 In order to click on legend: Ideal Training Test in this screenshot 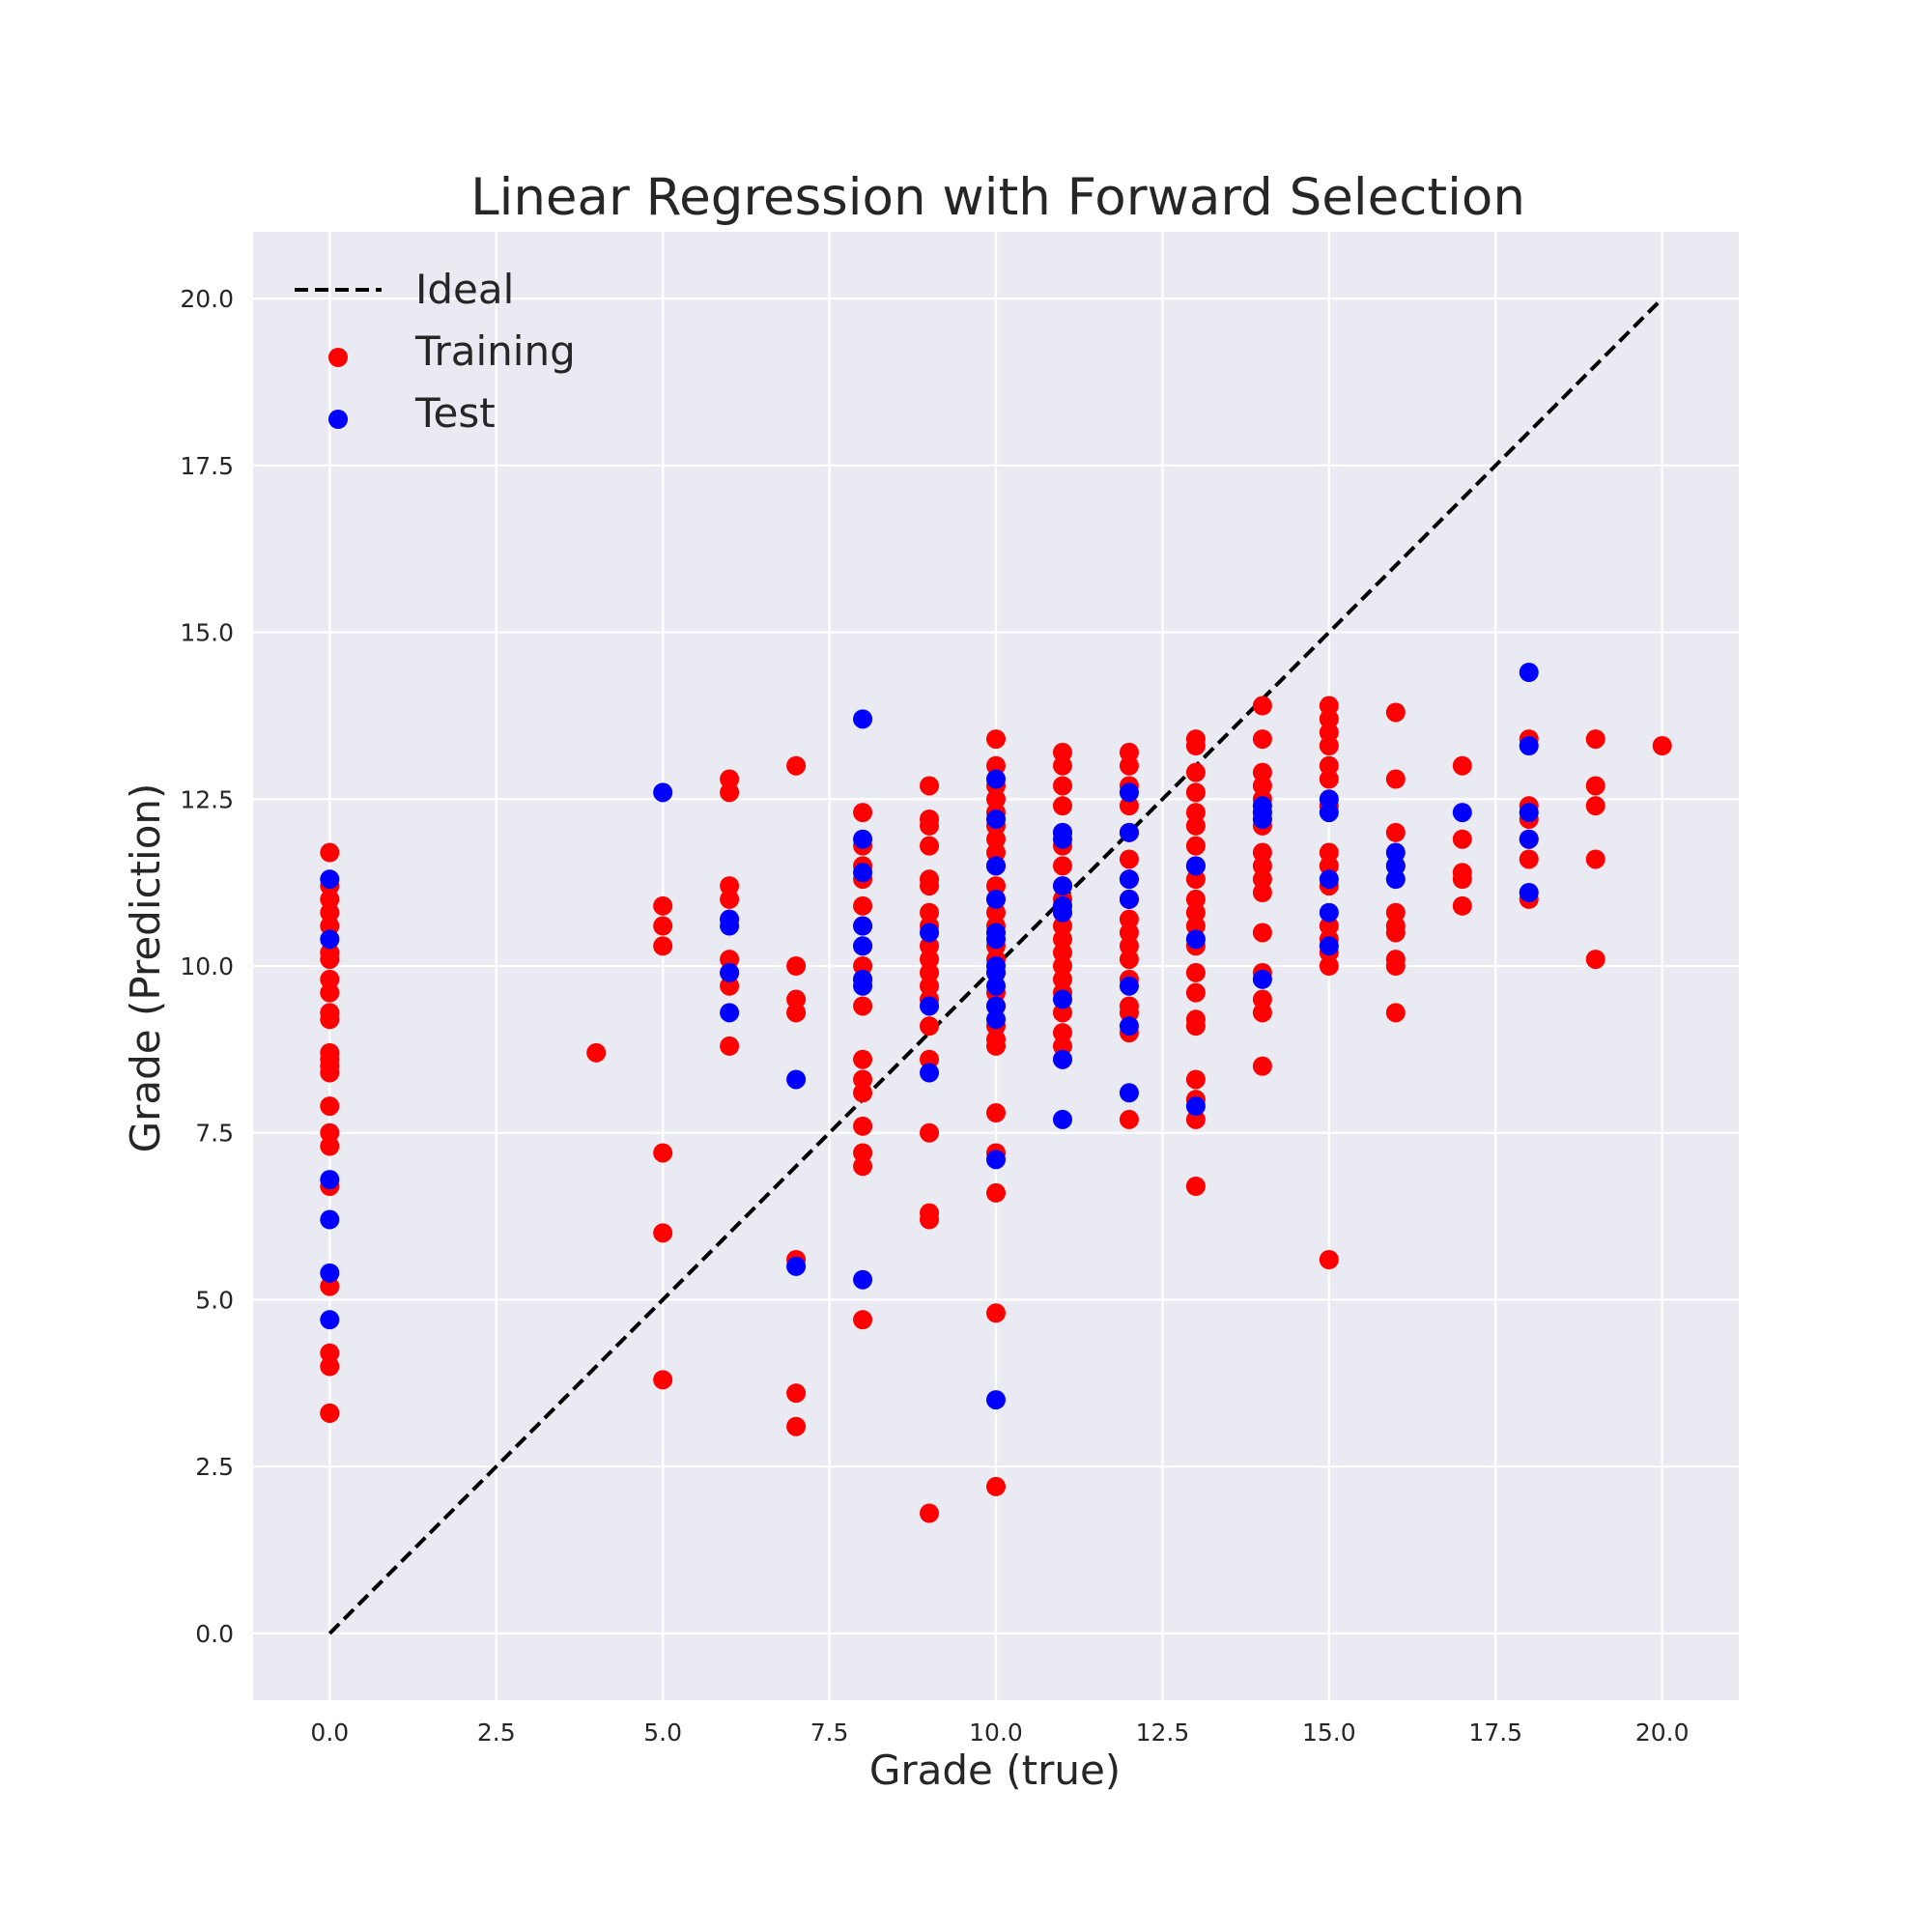, I will do `click(435, 351)`.